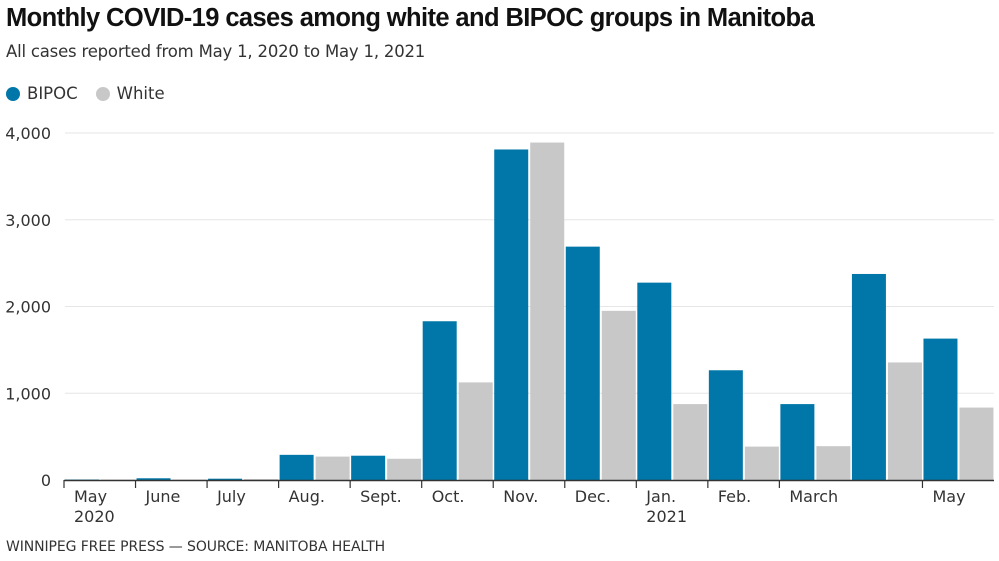 Image resolution: width=999 pixels, height=561 pixels. Describe the element at coordinates (231, 496) in the screenshot. I see `x-tick-label: July` at that location.